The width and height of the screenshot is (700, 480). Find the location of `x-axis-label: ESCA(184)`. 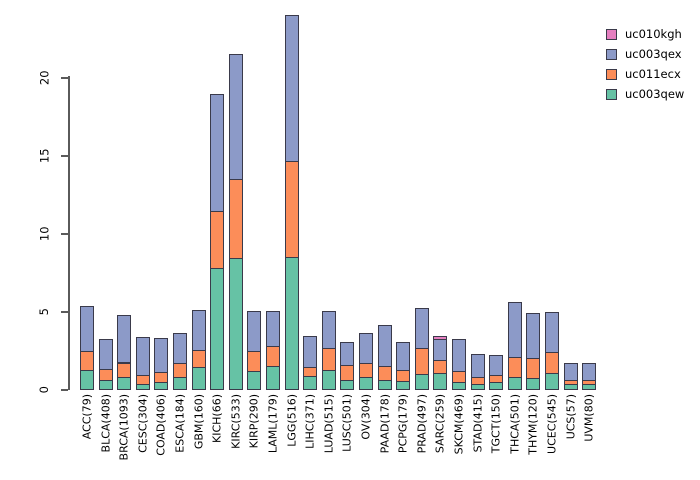

x-axis-label: ESCA(184) is located at coordinates (180, 436).